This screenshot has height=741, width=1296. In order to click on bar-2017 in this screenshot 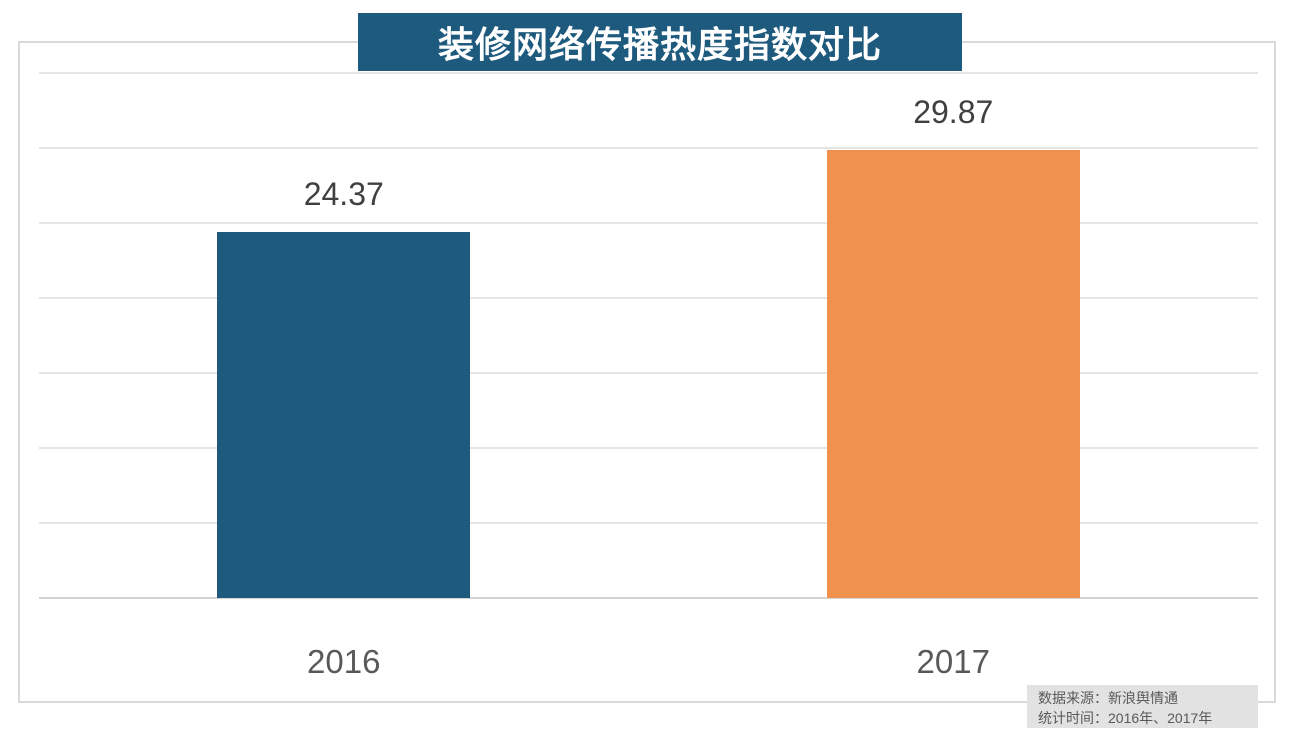, I will do `click(953, 374)`.